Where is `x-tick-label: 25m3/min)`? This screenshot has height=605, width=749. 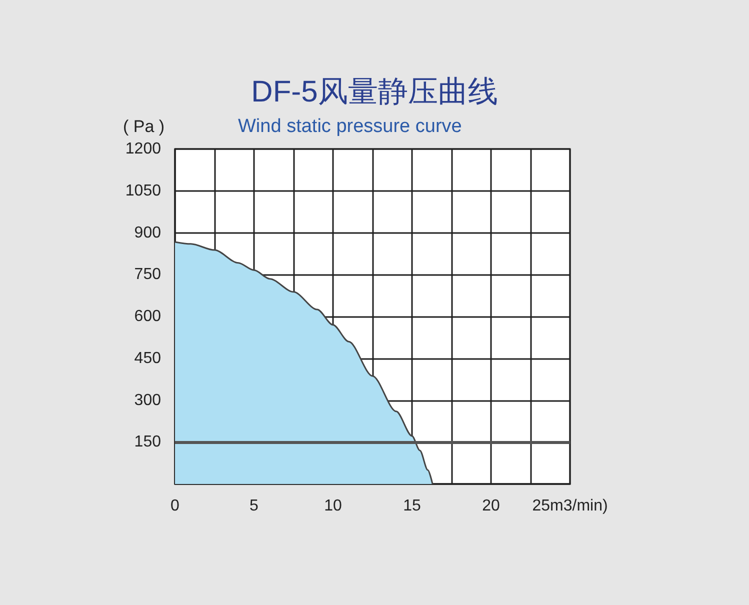 x-tick-label: 25m3/min) is located at coordinates (570, 506).